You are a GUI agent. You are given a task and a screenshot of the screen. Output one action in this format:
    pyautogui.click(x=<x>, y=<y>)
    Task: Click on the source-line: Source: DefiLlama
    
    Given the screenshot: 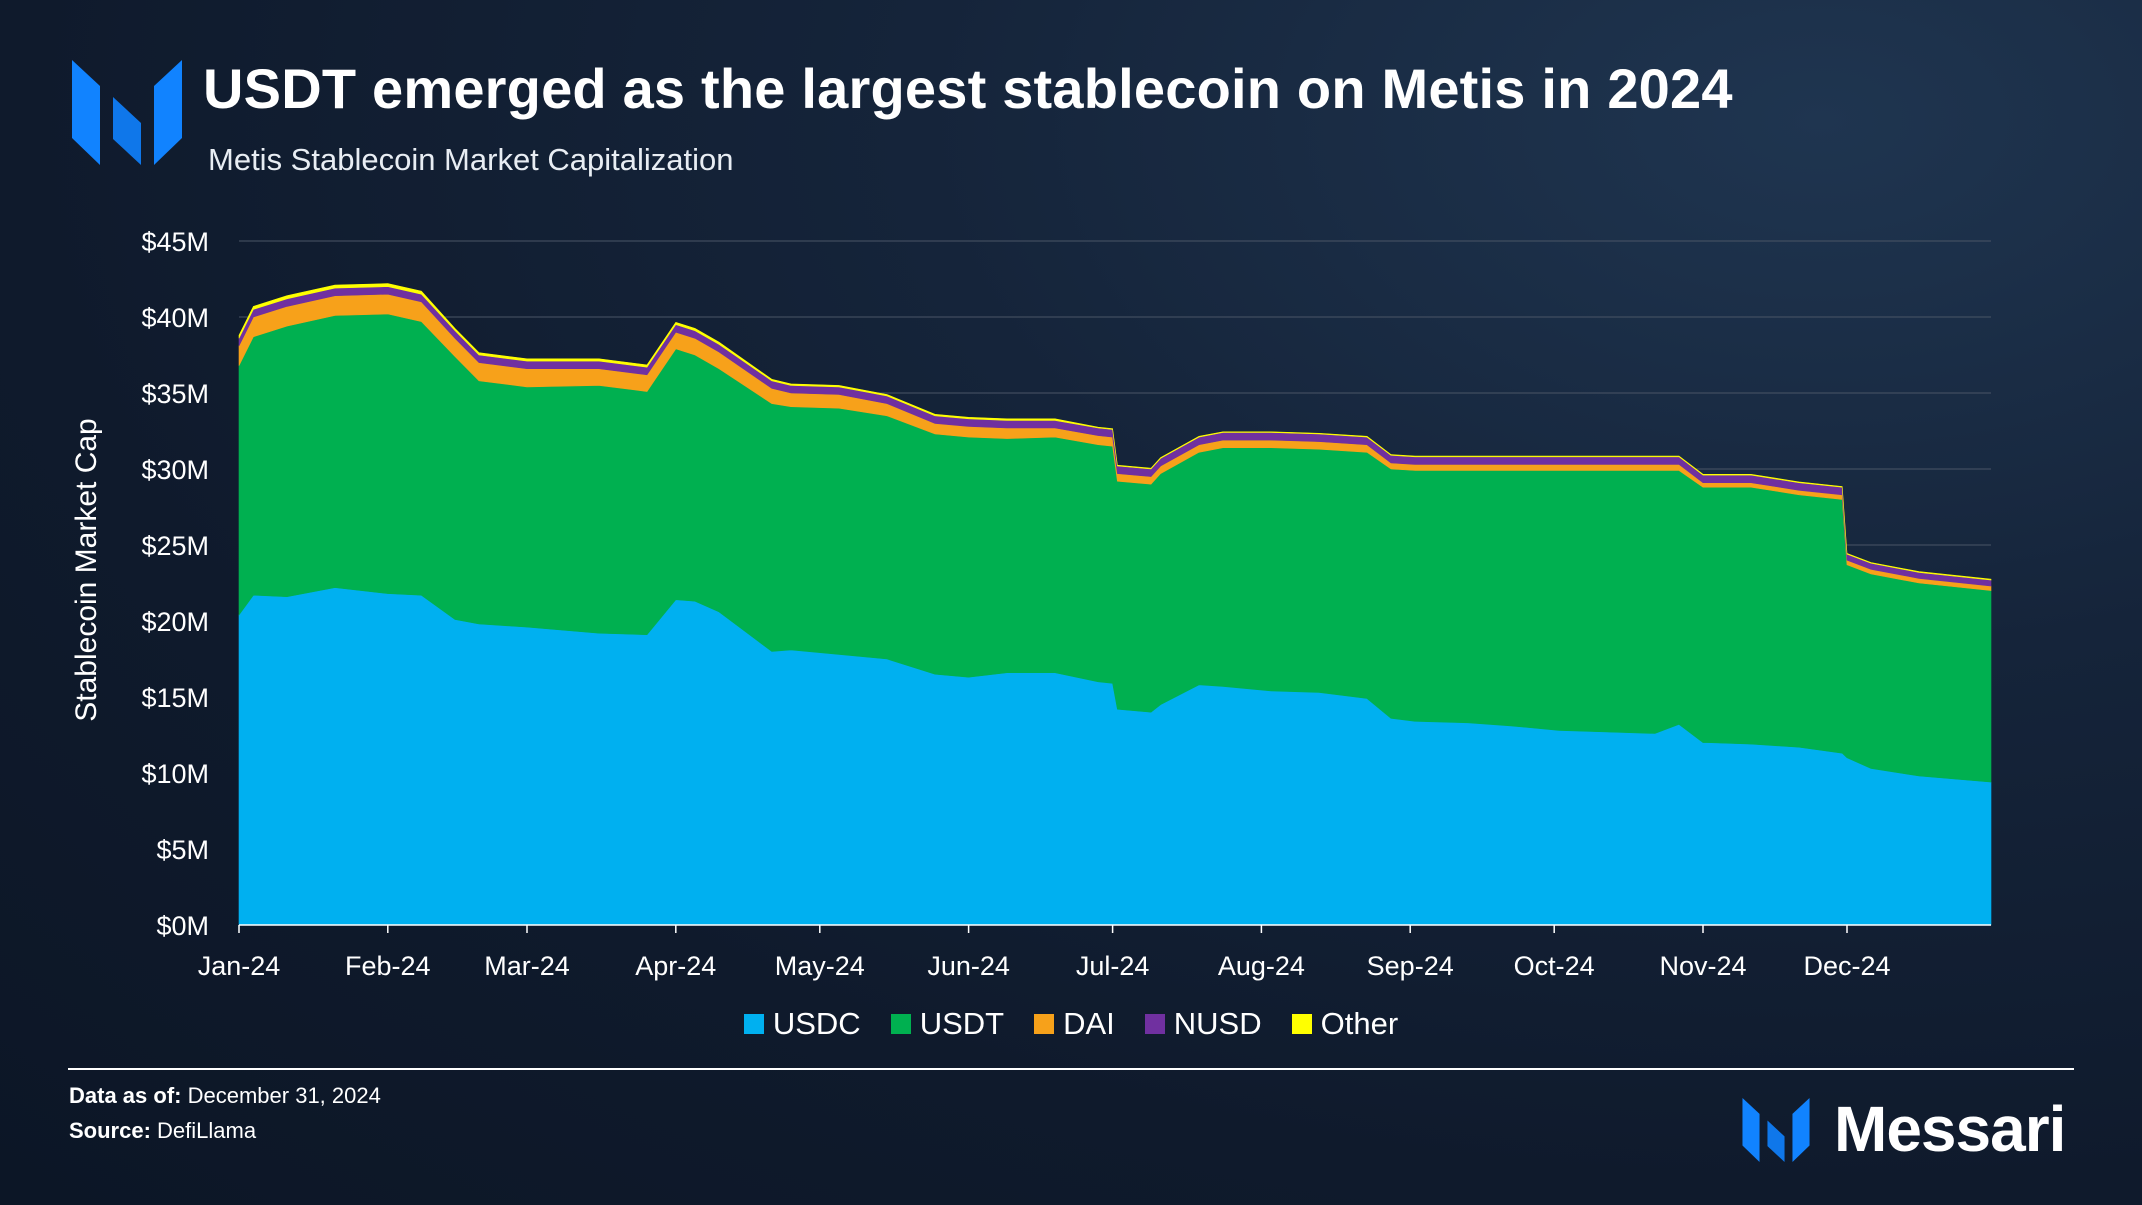 What is the action you would take?
    pyautogui.click(x=162, y=1131)
    